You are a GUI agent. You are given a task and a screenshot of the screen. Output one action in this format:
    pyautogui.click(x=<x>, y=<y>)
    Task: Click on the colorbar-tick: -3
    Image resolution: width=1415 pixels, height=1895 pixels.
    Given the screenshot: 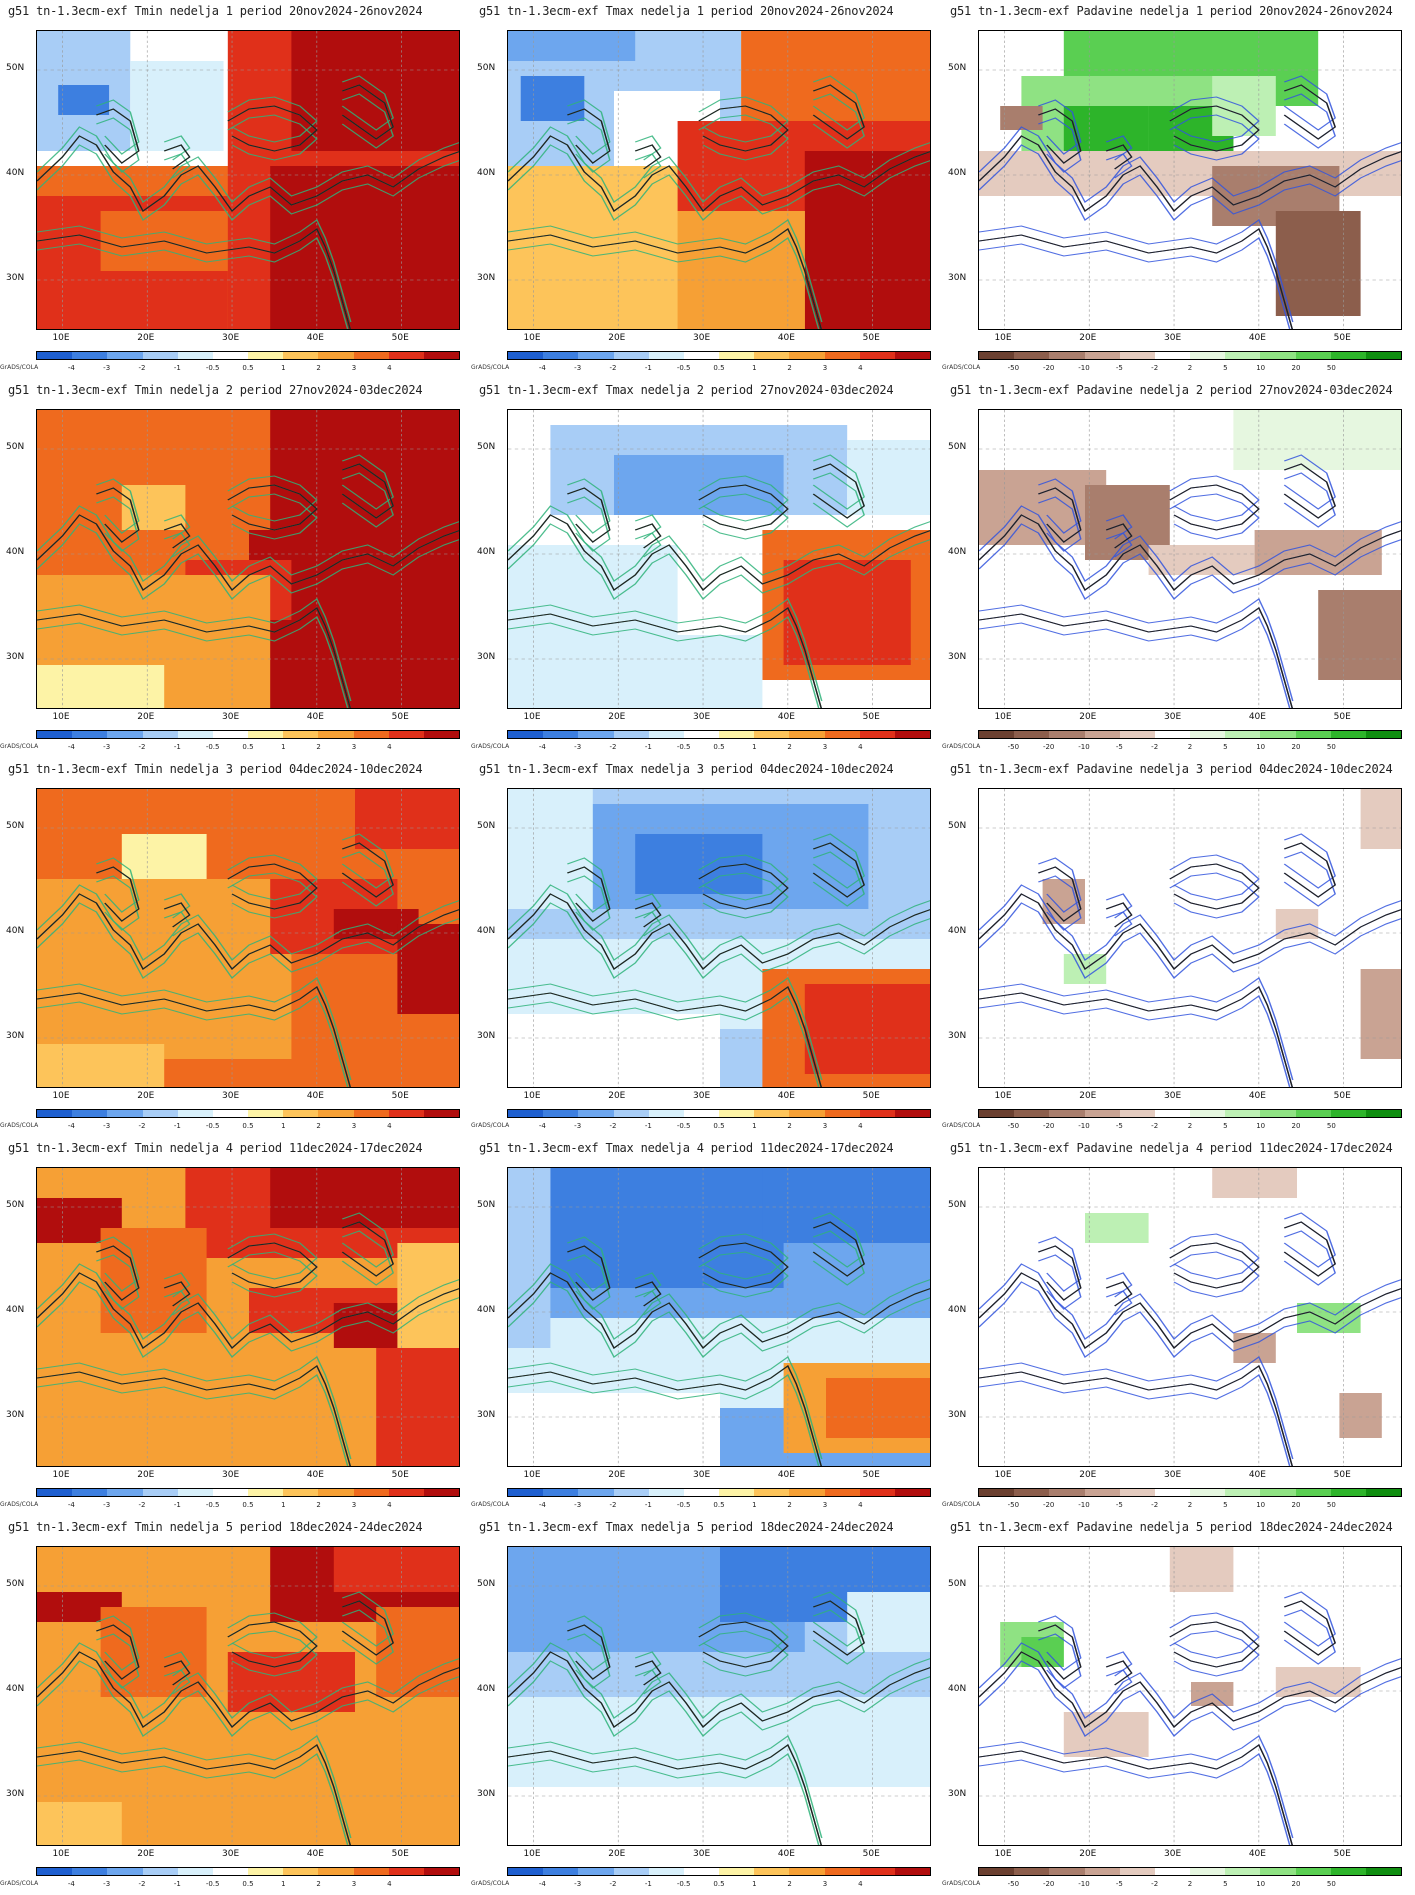 What is the action you would take?
    pyautogui.click(x=577, y=1884)
    